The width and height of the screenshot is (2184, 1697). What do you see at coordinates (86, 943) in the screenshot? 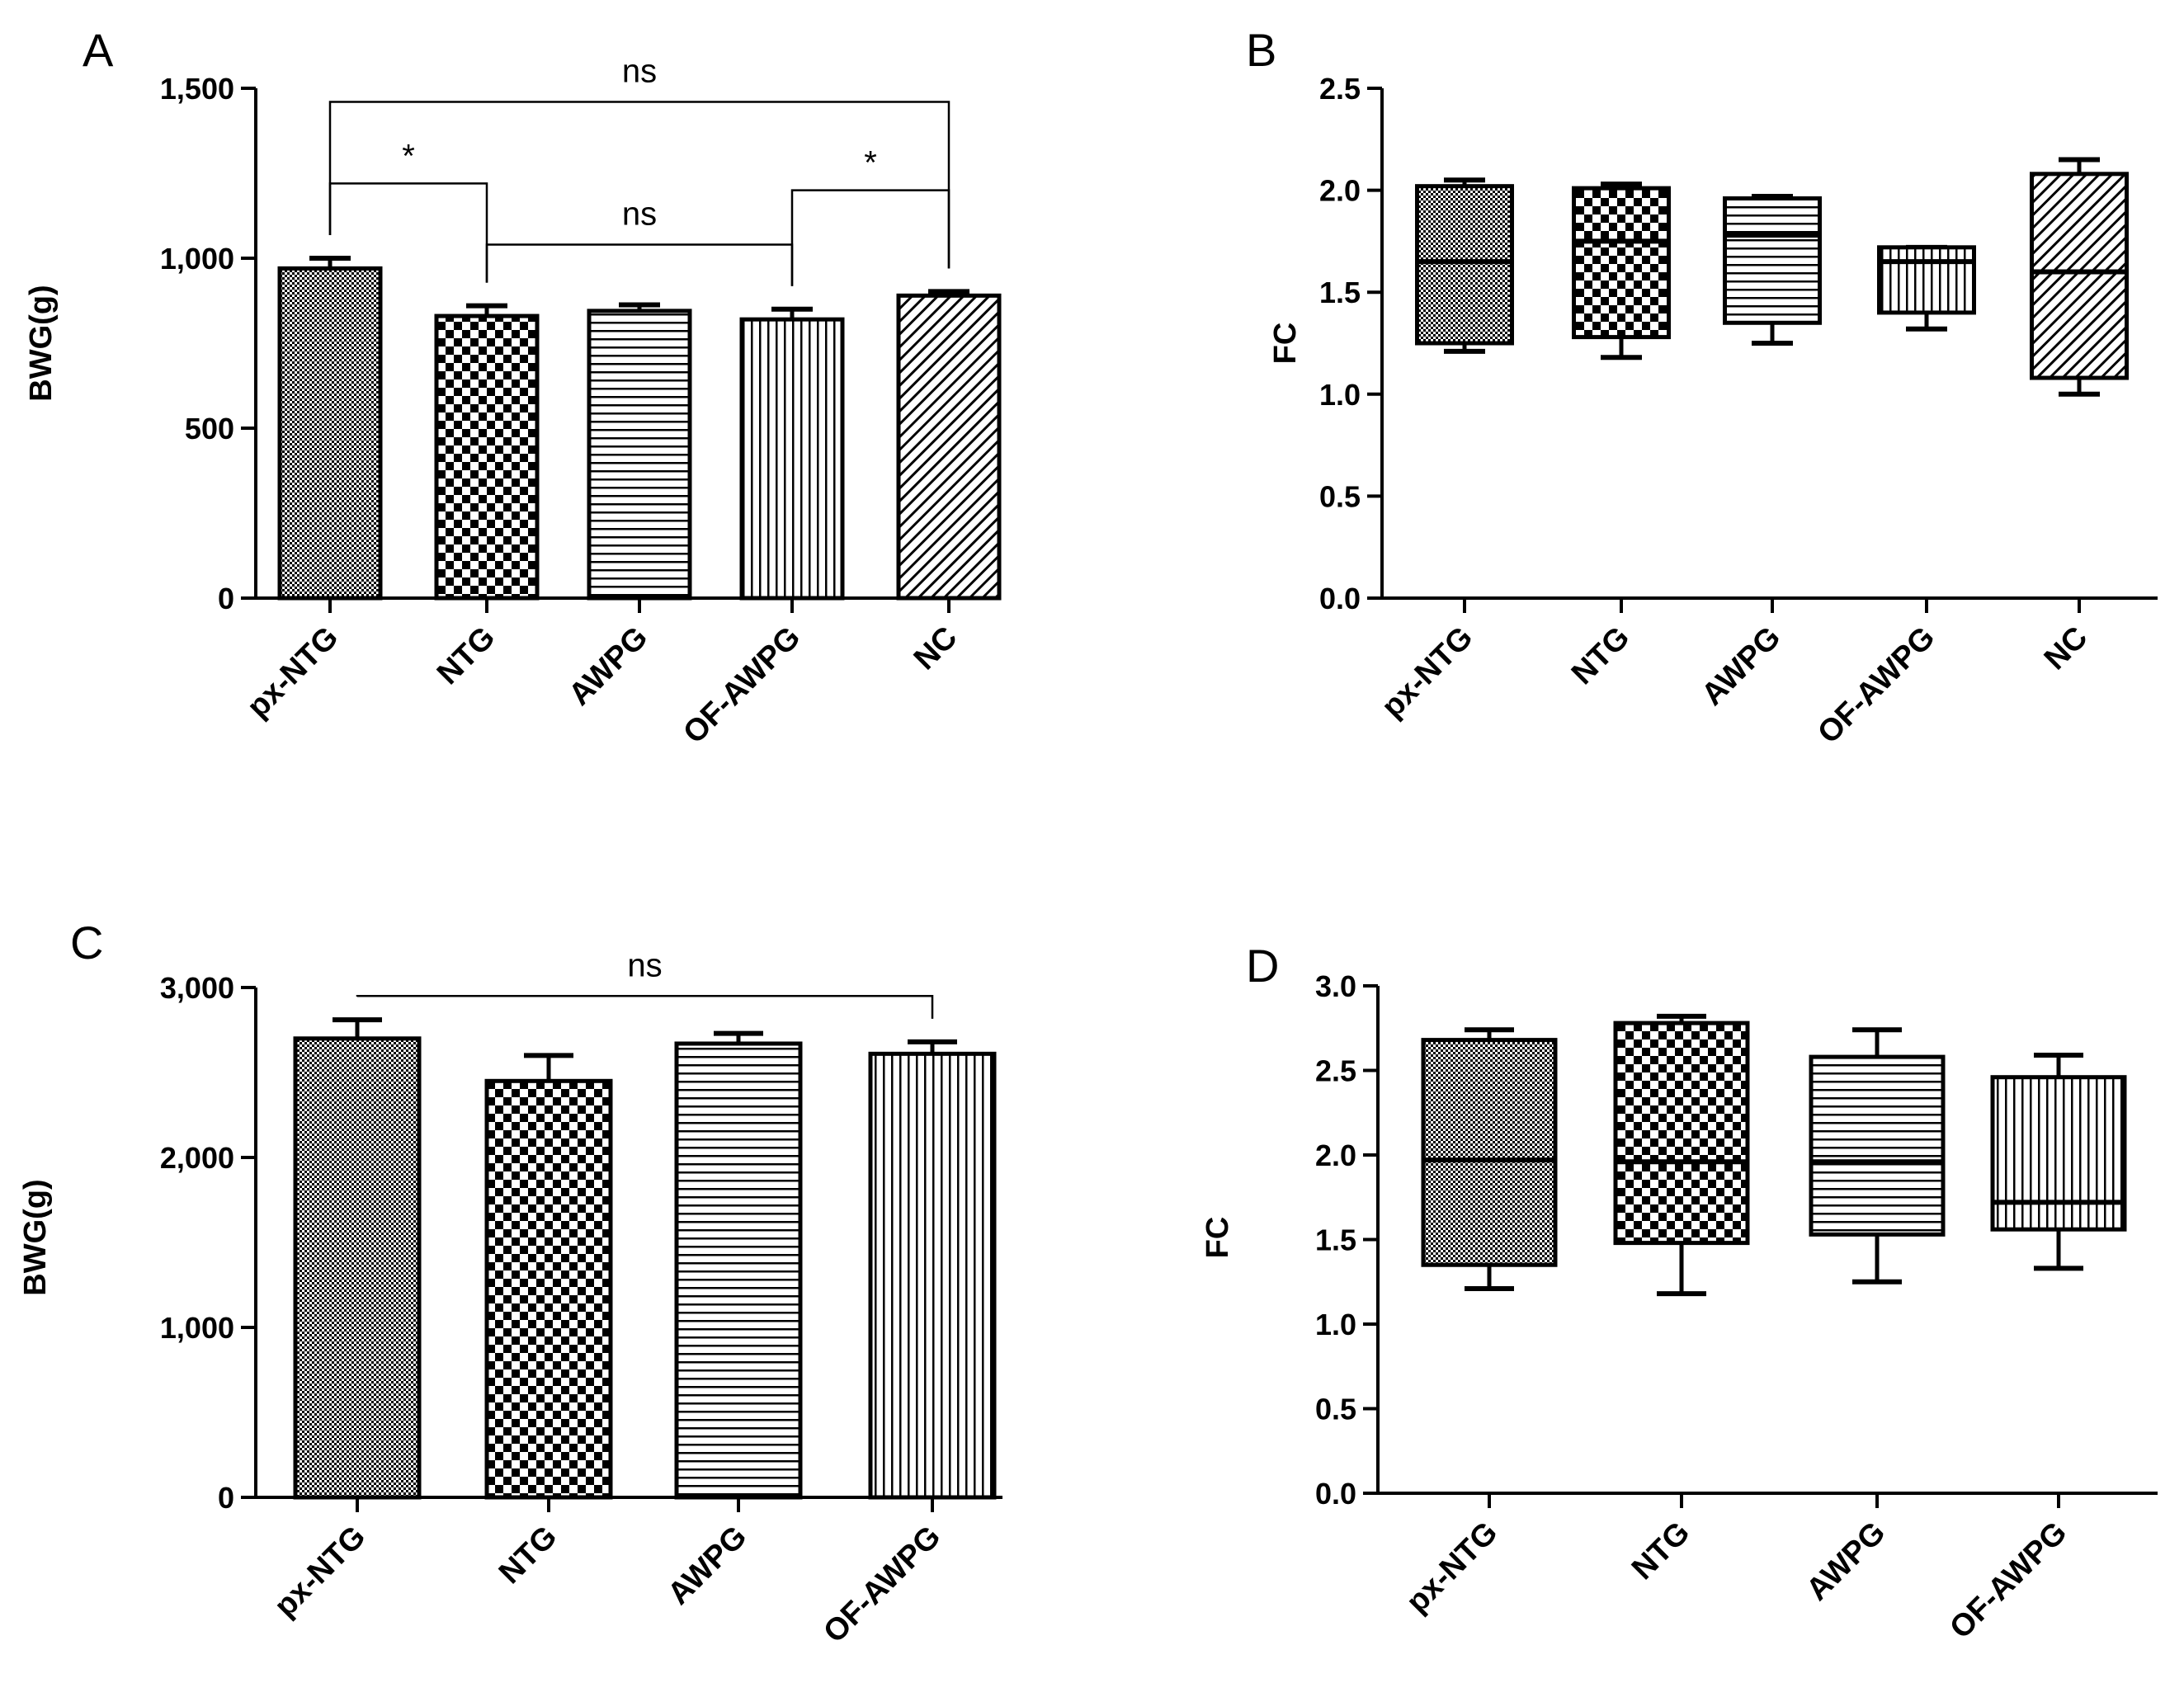
I see `panel-label: C` at bounding box center [86, 943].